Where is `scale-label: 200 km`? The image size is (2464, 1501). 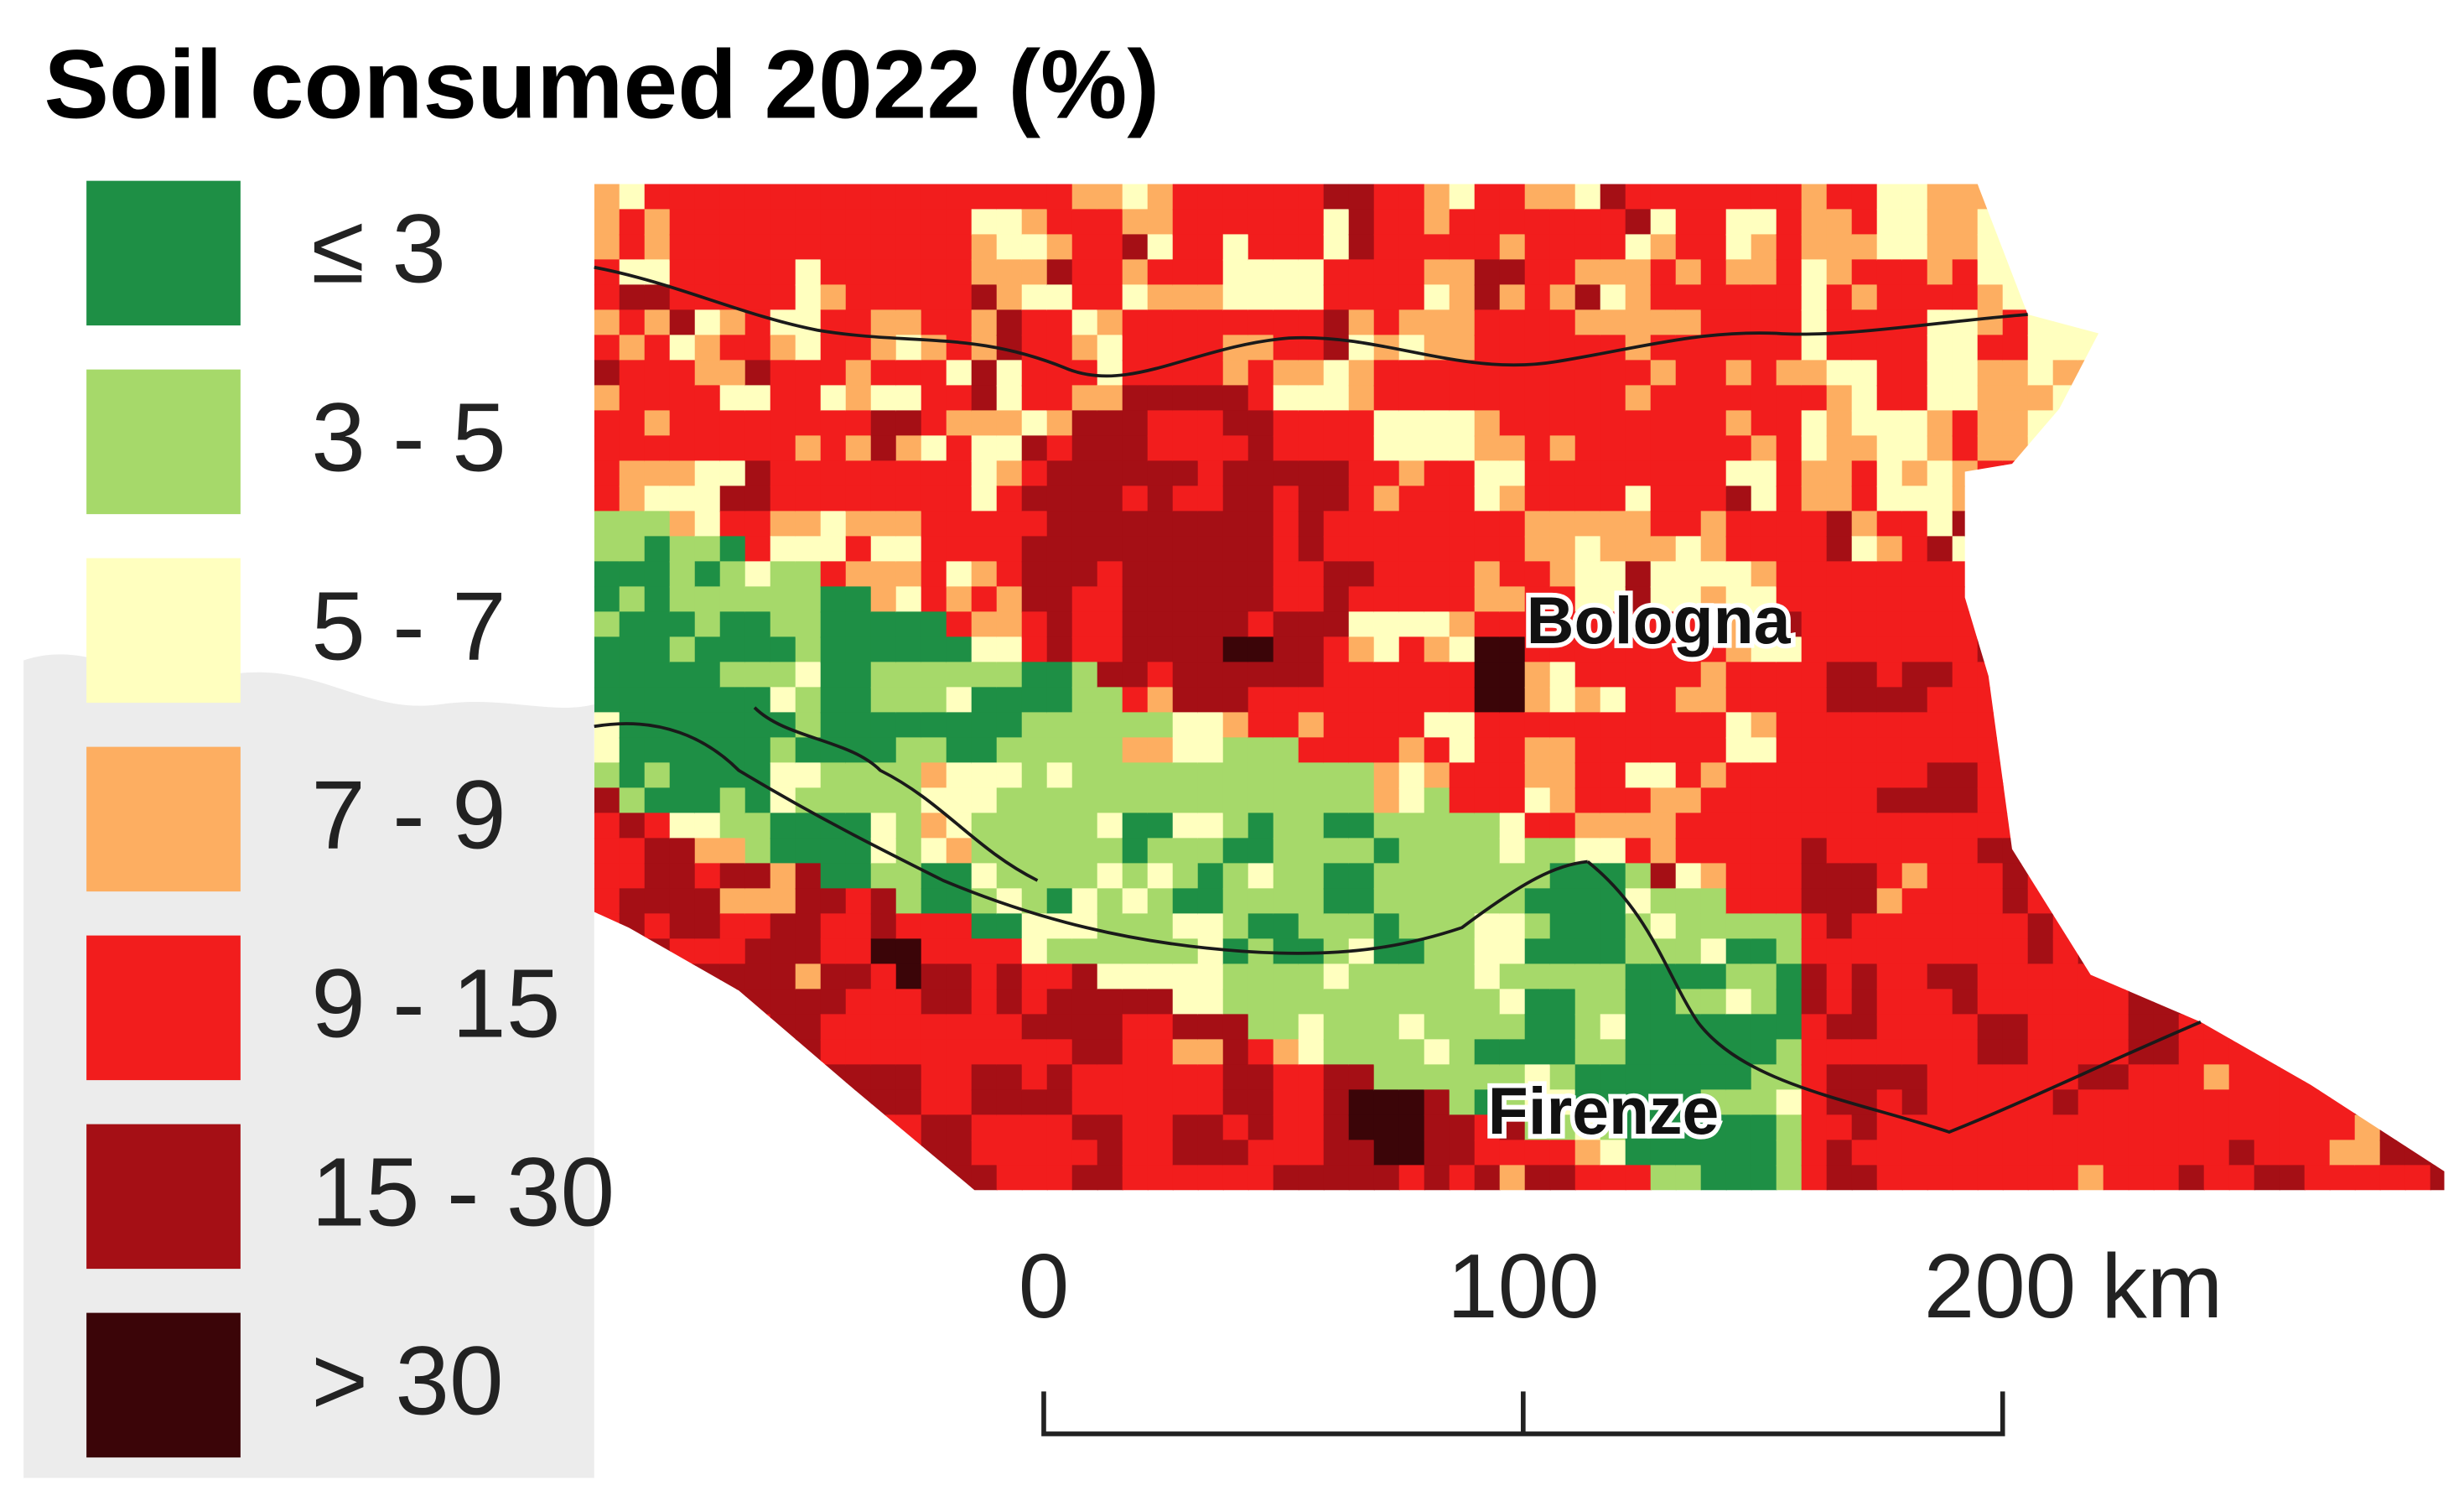
scale-label: 200 km is located at coordinates (2074, 1287).